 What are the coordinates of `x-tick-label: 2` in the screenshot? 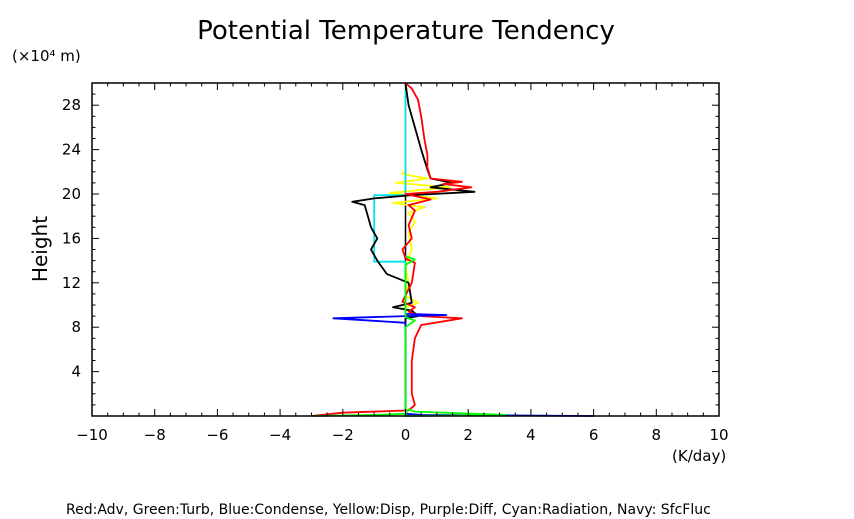 It's located at (468, 435).